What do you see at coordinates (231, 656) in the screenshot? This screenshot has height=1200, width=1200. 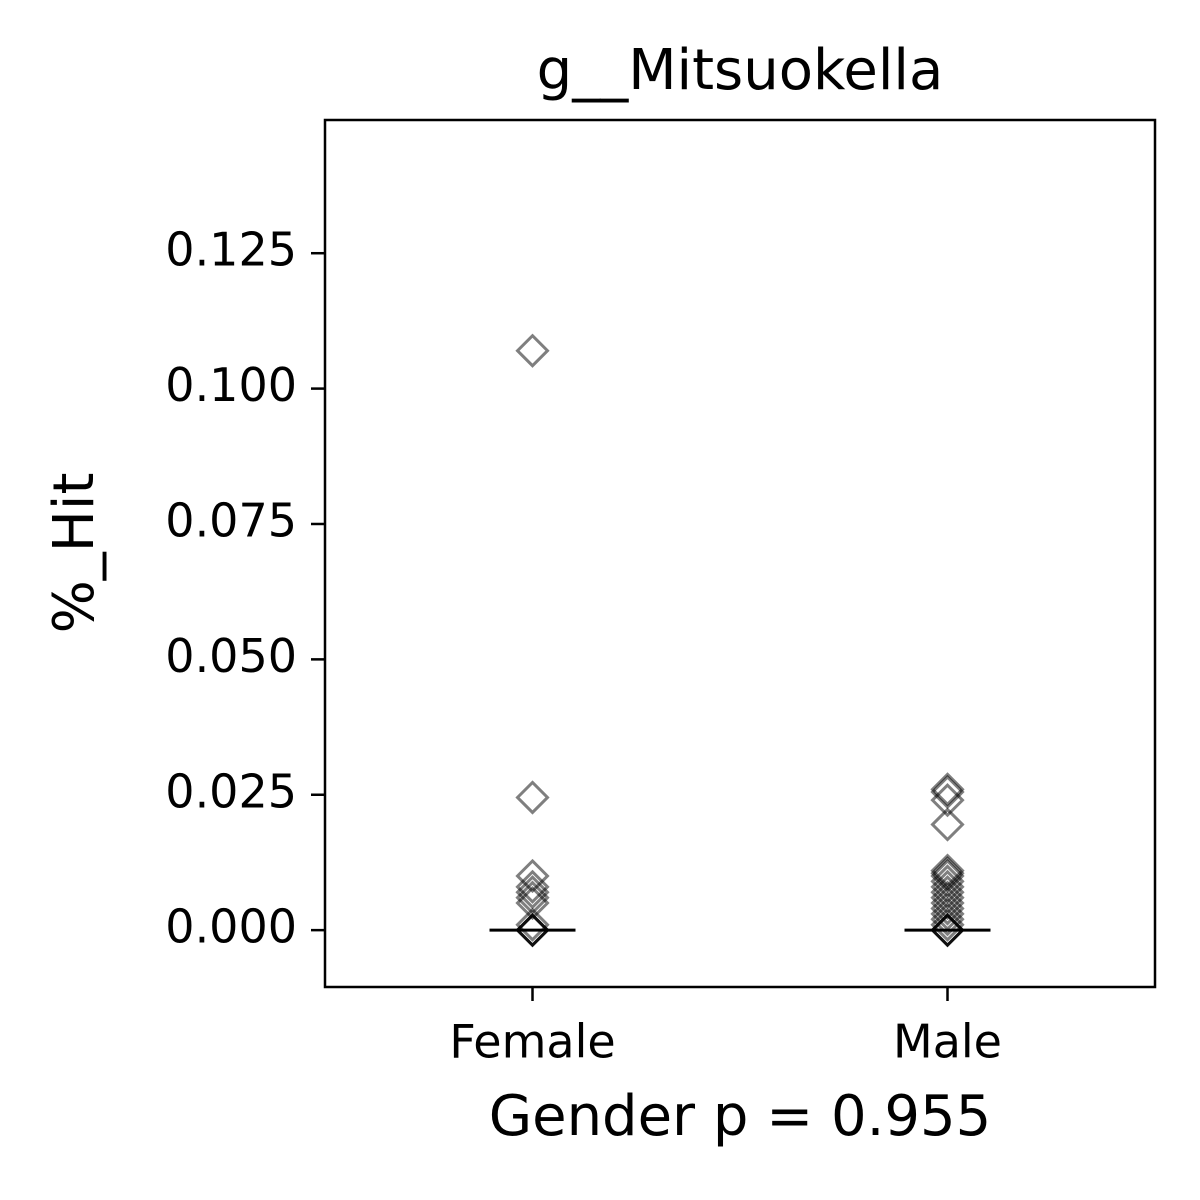 I see `y-tick-label: 0.050` at bounding box center [231, 656].